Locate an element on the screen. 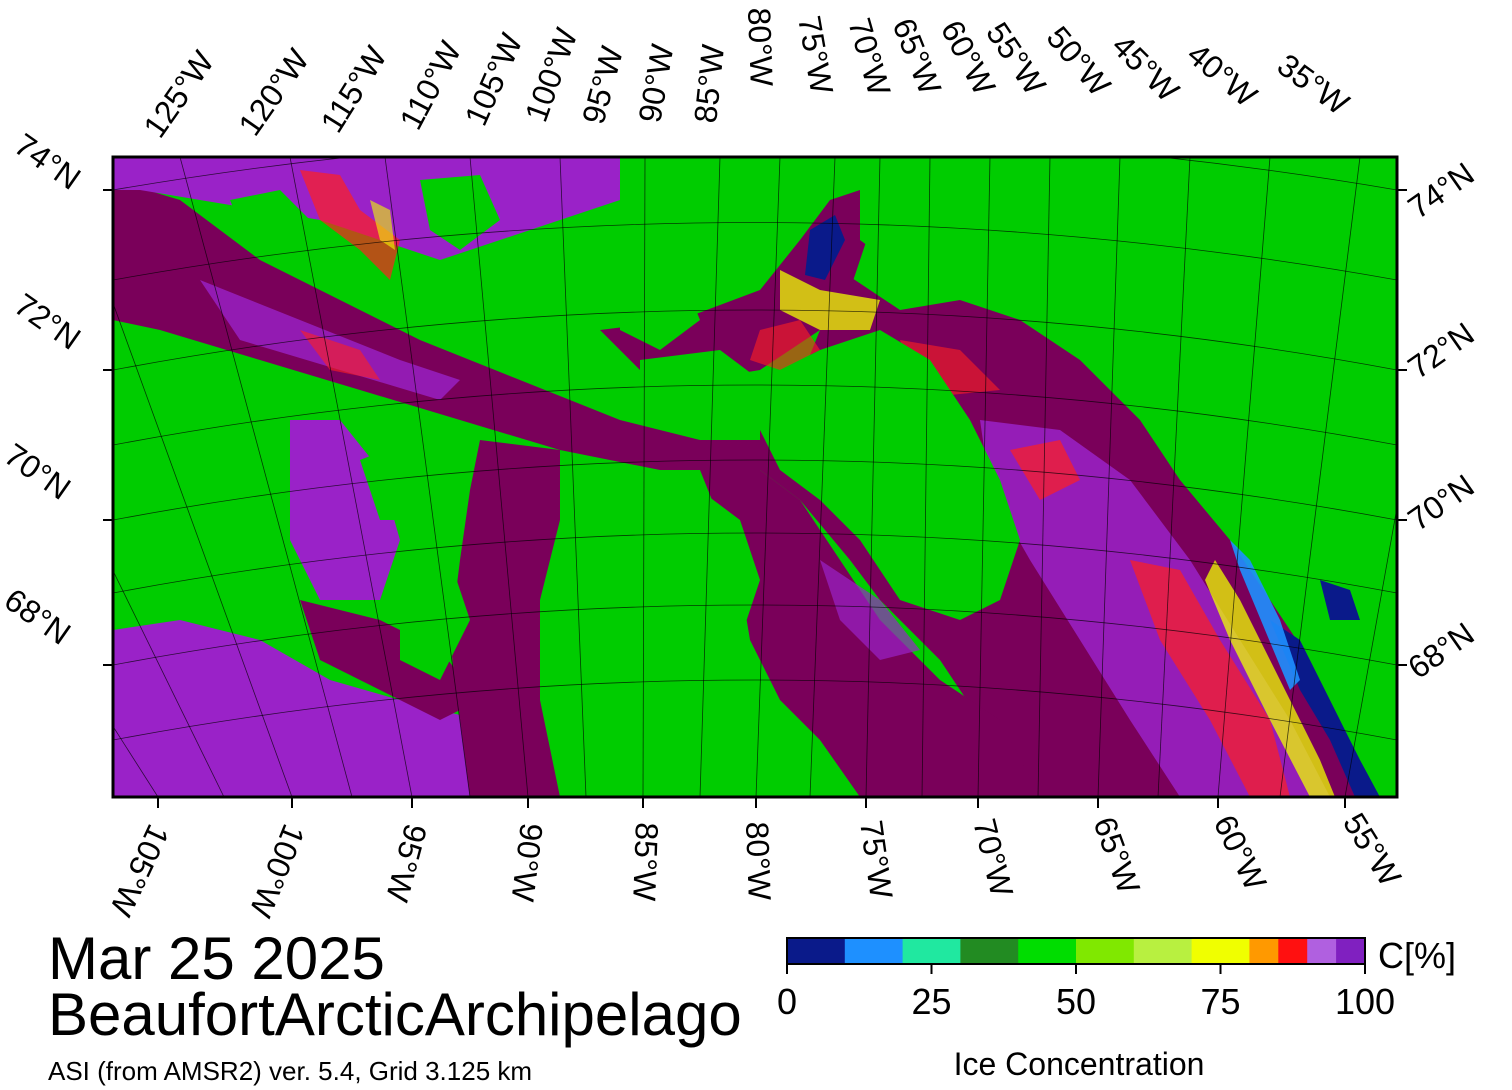 This screenshot has width=1512, height=1090. central-channels-ice is located at coordinates (505, 618).